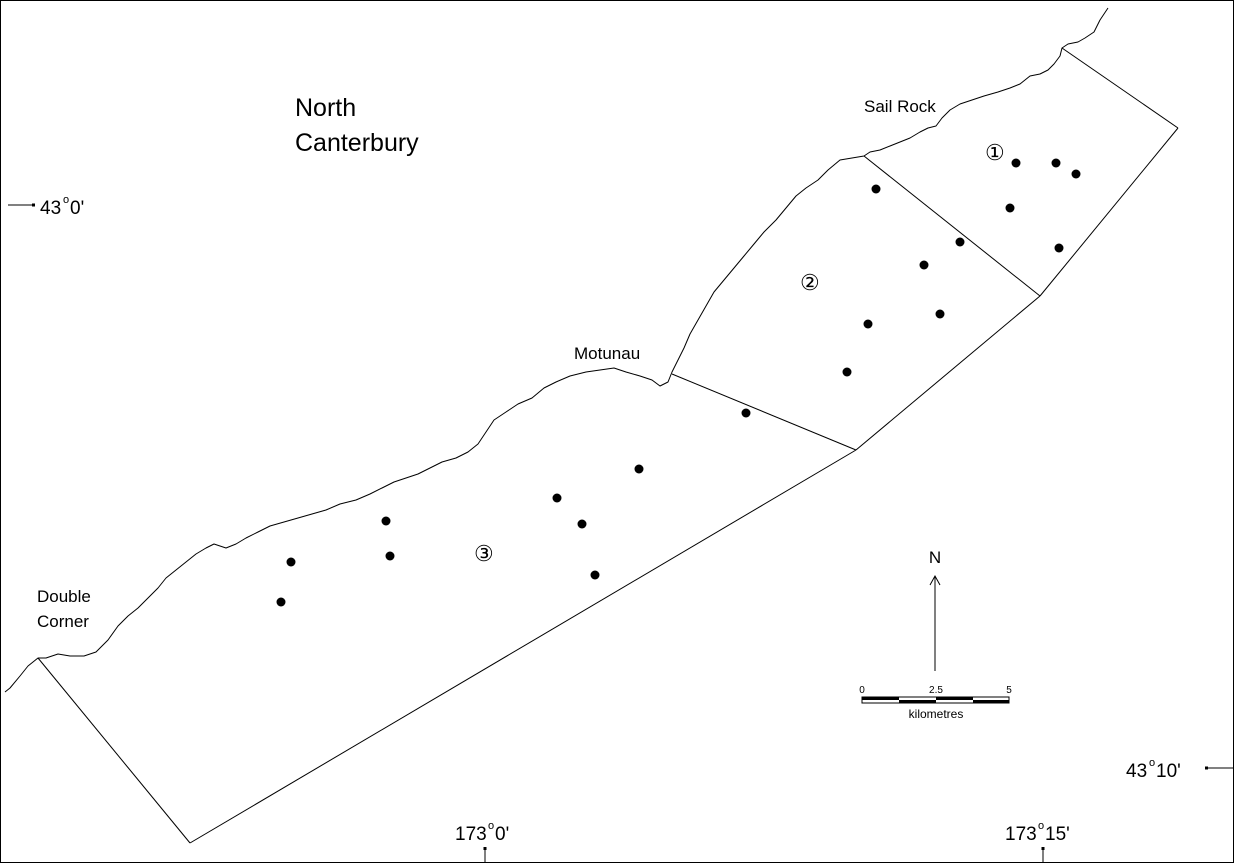 This screenshot has width=1234, height=863. What do you see at coordinates (935, 609) in the screenshot?
I see `north-arrow: N` at bounding box center [935, 609].